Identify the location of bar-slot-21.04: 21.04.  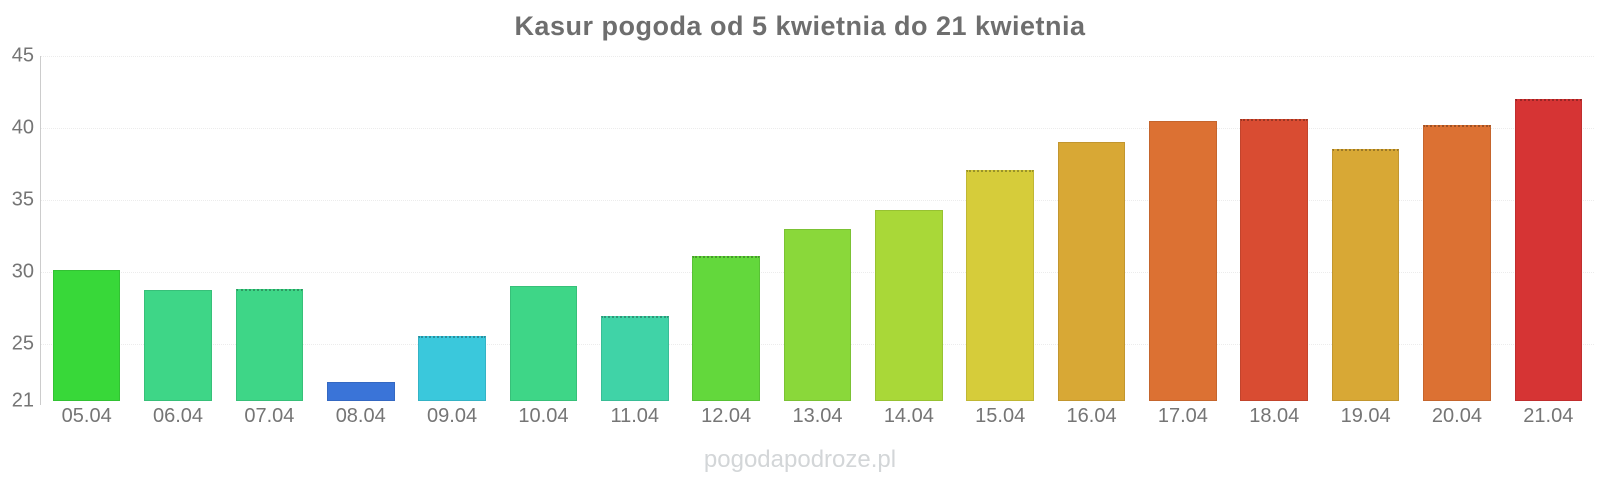
(1548, 241).